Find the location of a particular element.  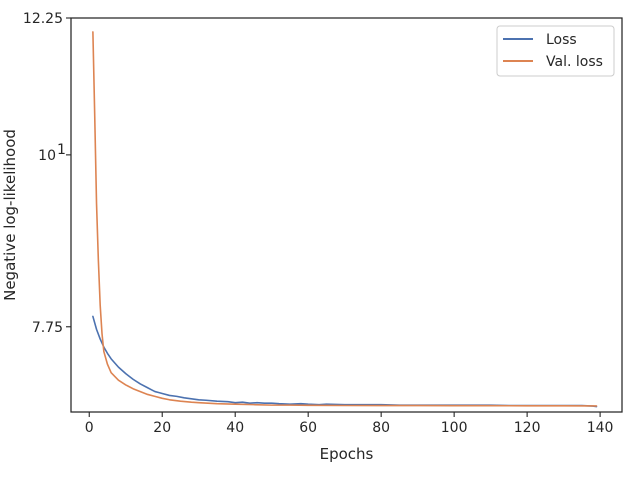

x-tick-label: 0 is located at coordinates (89, 428).